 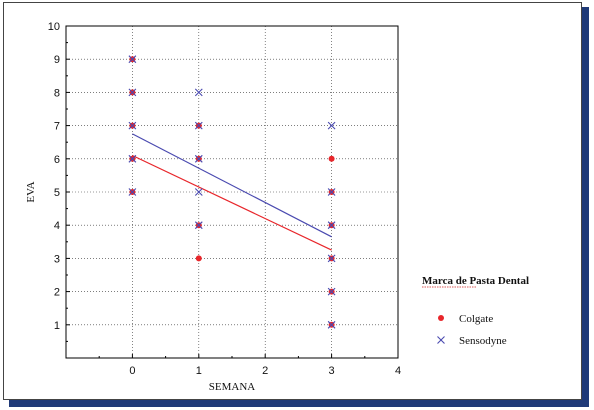 What do you see at coordinates (57, 226) in the screenshot?
I see `y-tick-label: 4` at bounding box center [57, 226].